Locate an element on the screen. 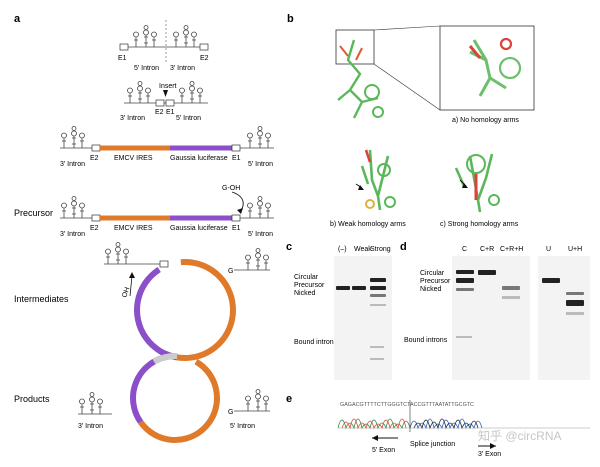  structure-weak-arms: b) Weak homology arms is located at coordinates (368, 188).